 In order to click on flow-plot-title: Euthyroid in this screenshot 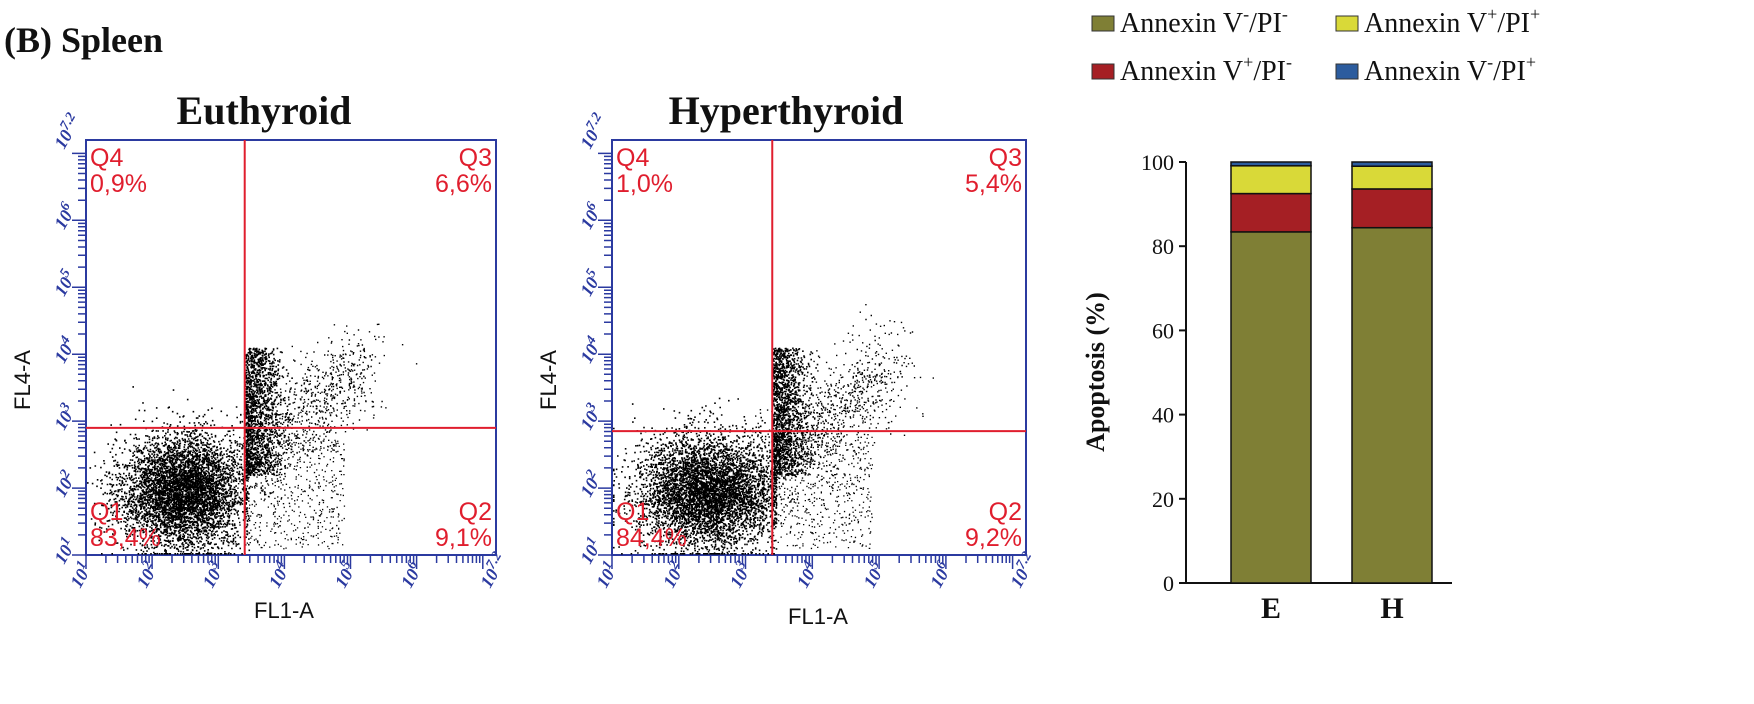, I will do `click(264, 110)`.